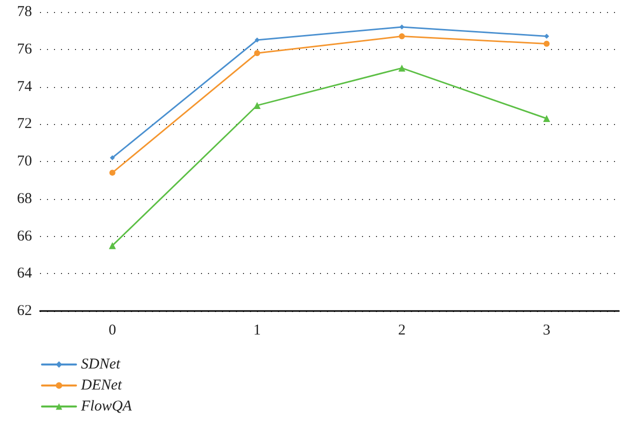  Describe the element at coordinates (24, 274) in the screenshot. I see `y-tick-label: 64` at that location.